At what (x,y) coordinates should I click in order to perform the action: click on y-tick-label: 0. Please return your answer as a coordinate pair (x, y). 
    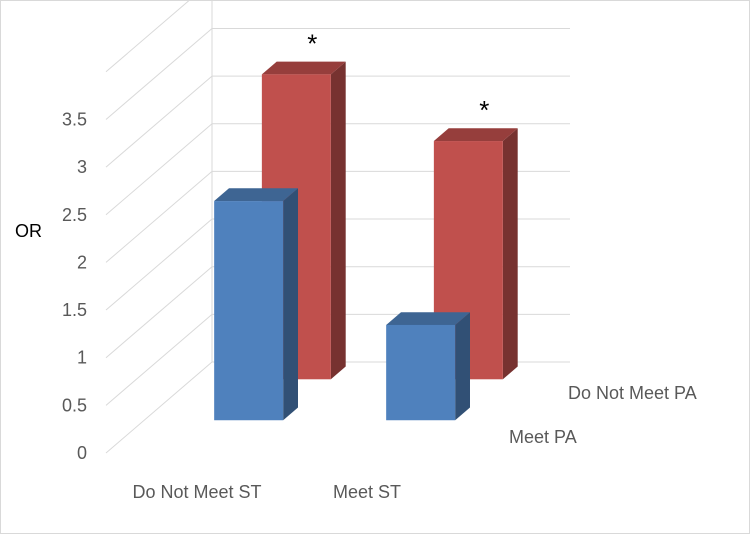
    Looking at the image, I should click on (82, 453).